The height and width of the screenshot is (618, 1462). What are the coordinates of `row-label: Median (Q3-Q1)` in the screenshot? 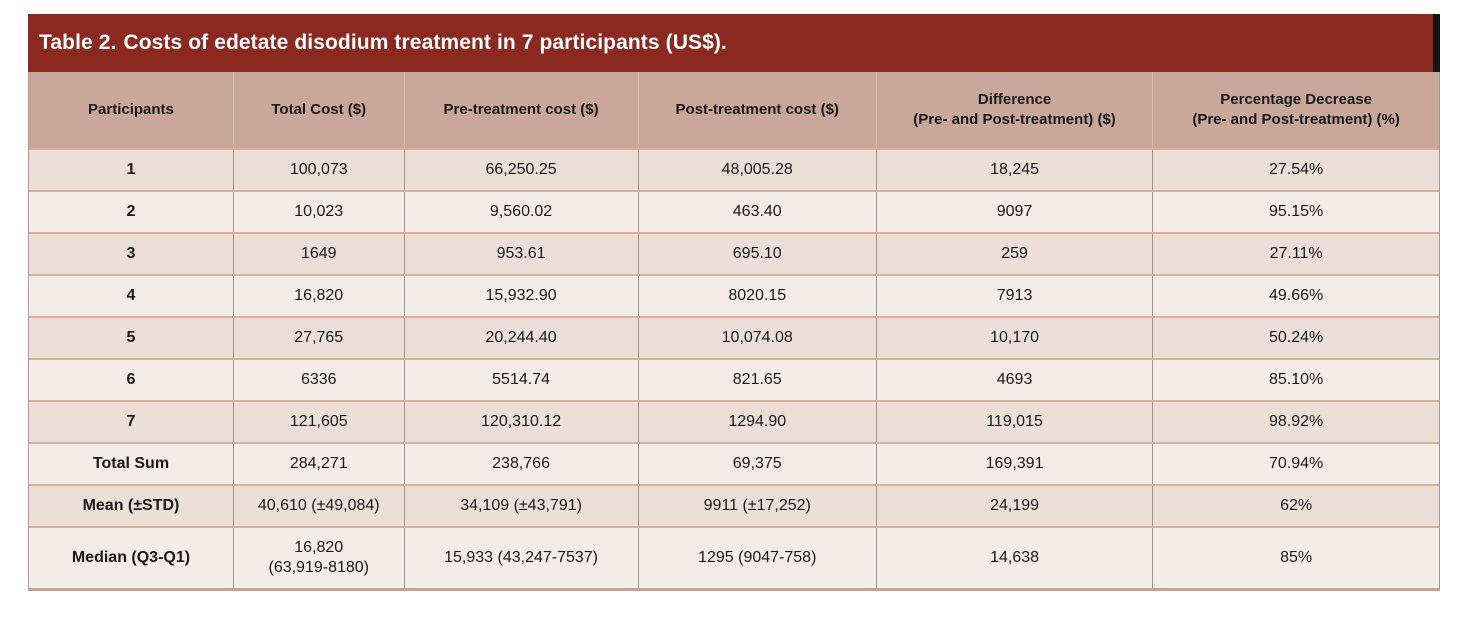 It's located at (131, 557).